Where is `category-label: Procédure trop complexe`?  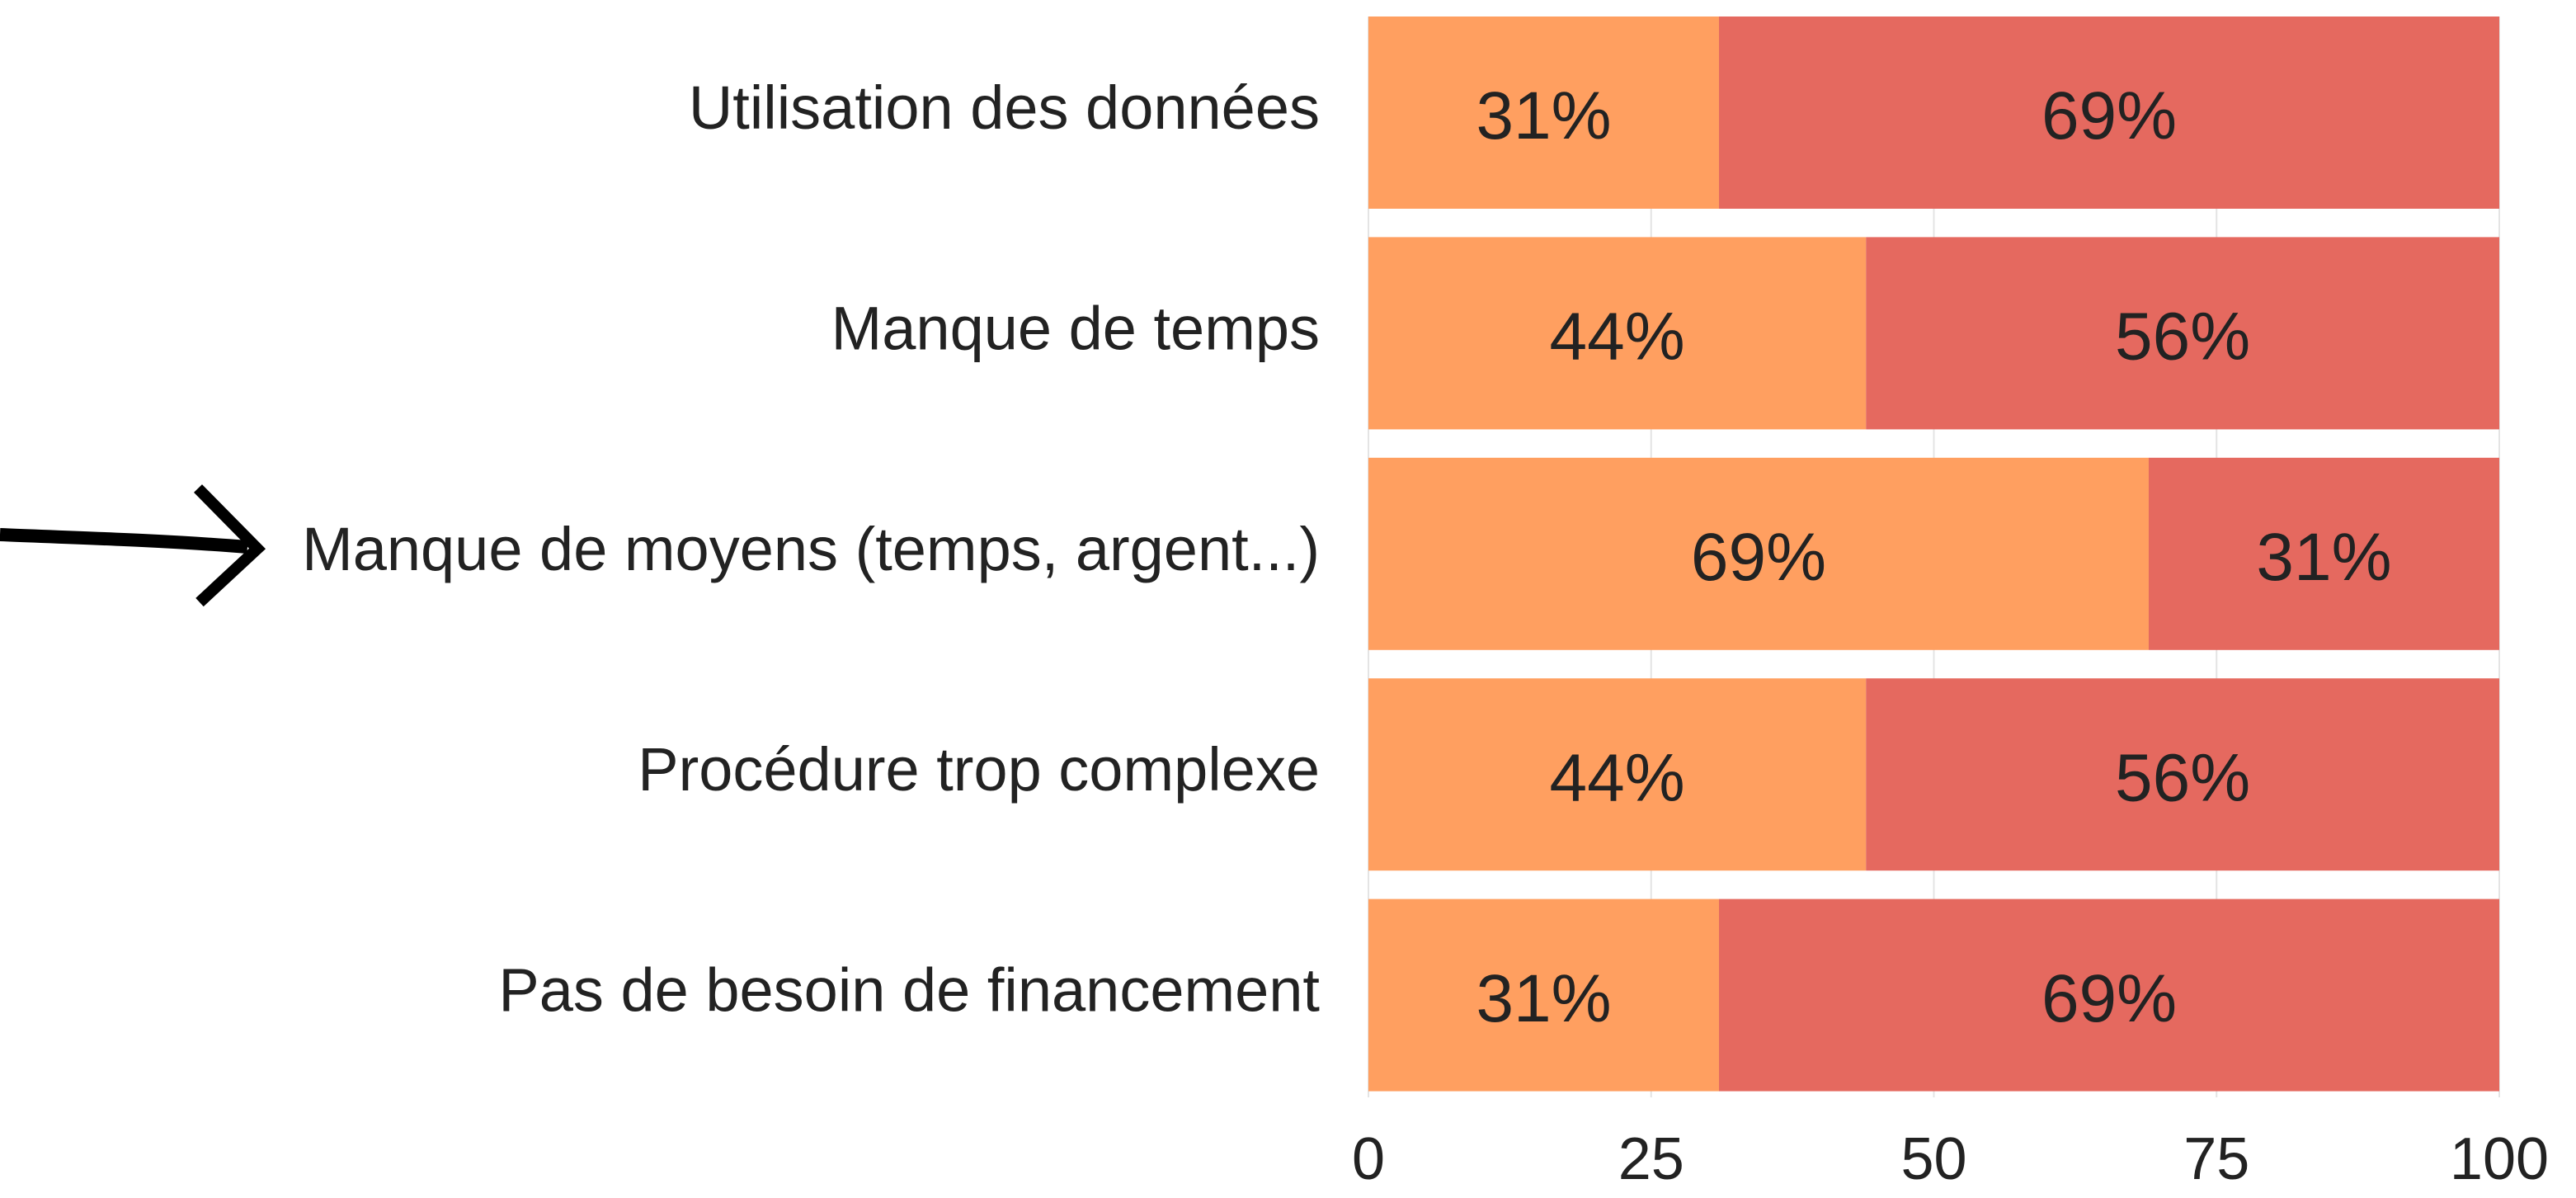 category-label: Procédure trop complexe is located at coordinates (979, 769).